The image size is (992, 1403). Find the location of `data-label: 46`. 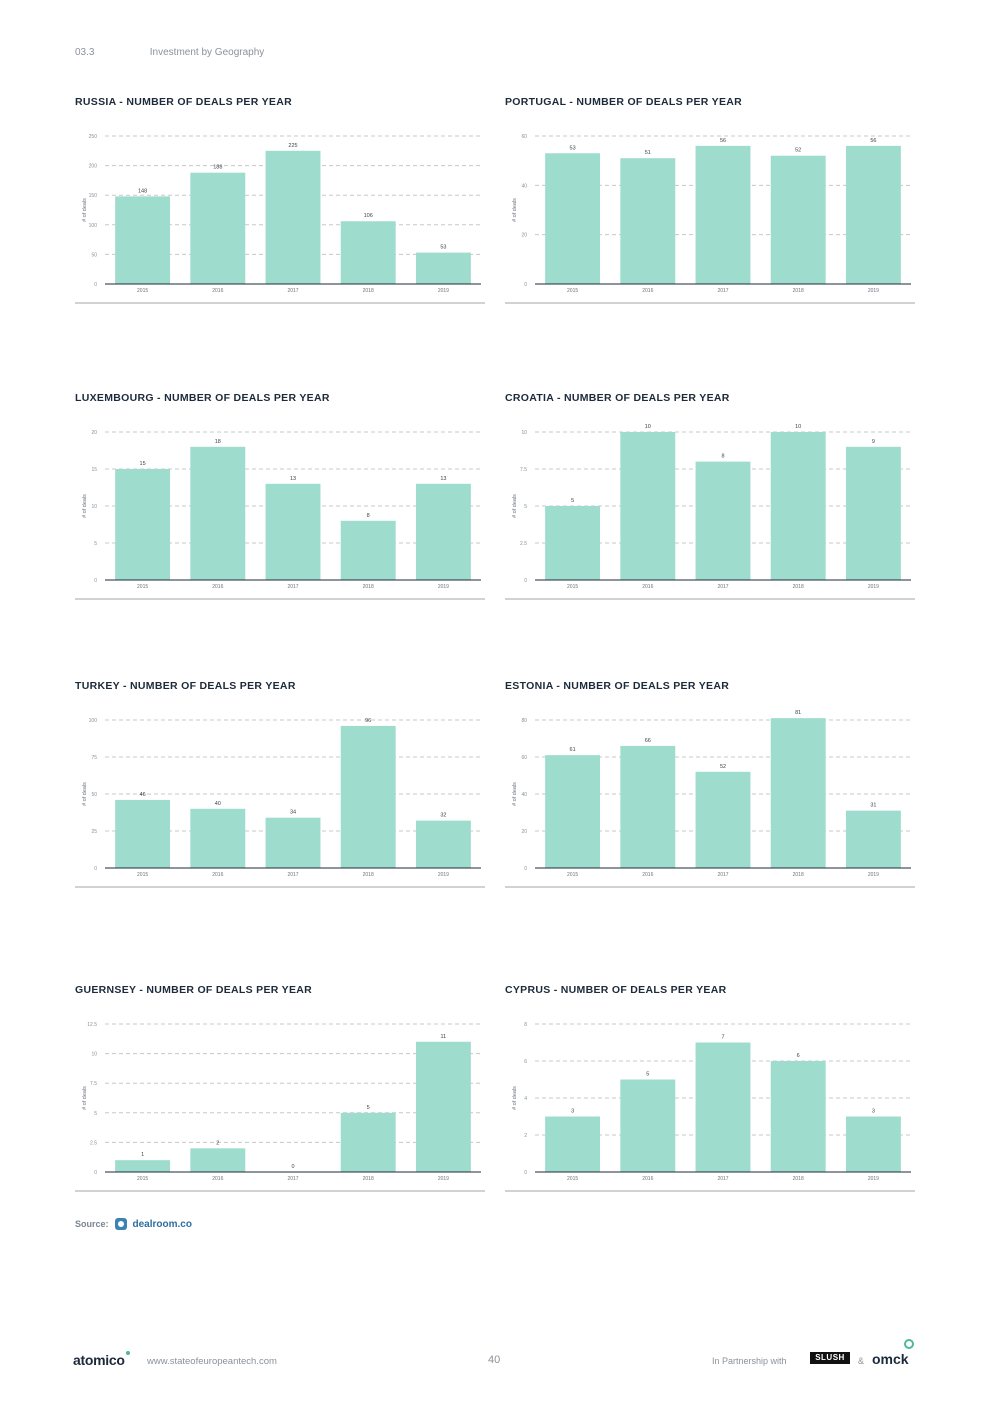

data-label: 46 is located at coordinates (143, 795).